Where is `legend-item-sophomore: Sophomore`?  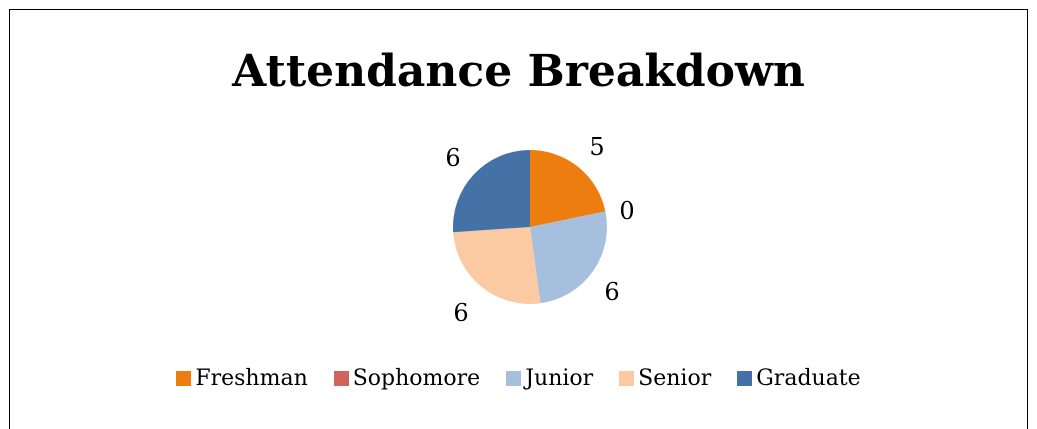 legend-item-sophomore: Sophomore is located at coordinates (407, 378).